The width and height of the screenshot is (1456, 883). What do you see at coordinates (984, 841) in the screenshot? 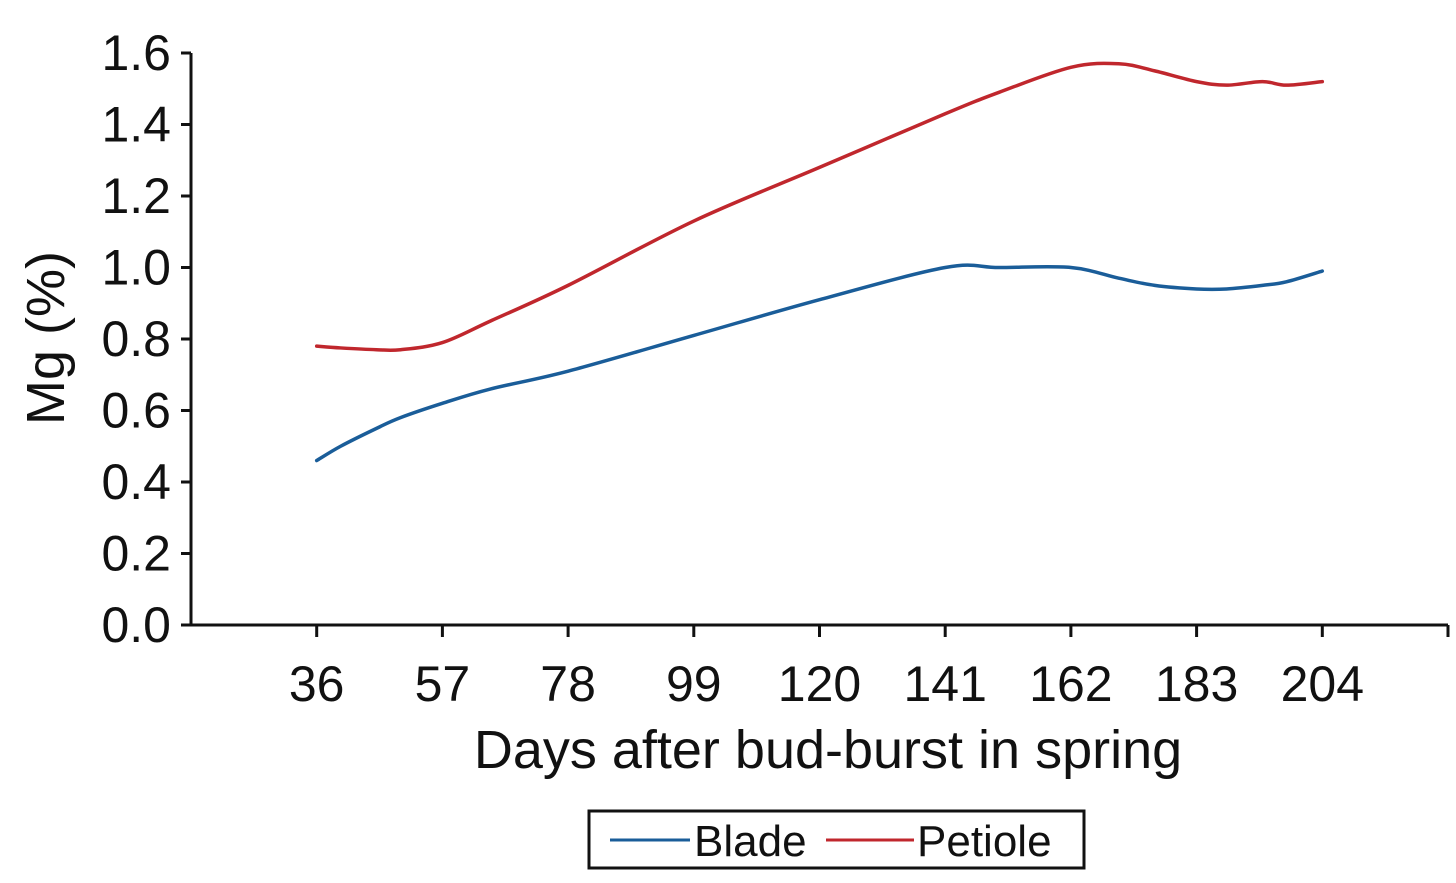
I see `legend-label-petiole: Petiole` at bounding box center [984, 841].